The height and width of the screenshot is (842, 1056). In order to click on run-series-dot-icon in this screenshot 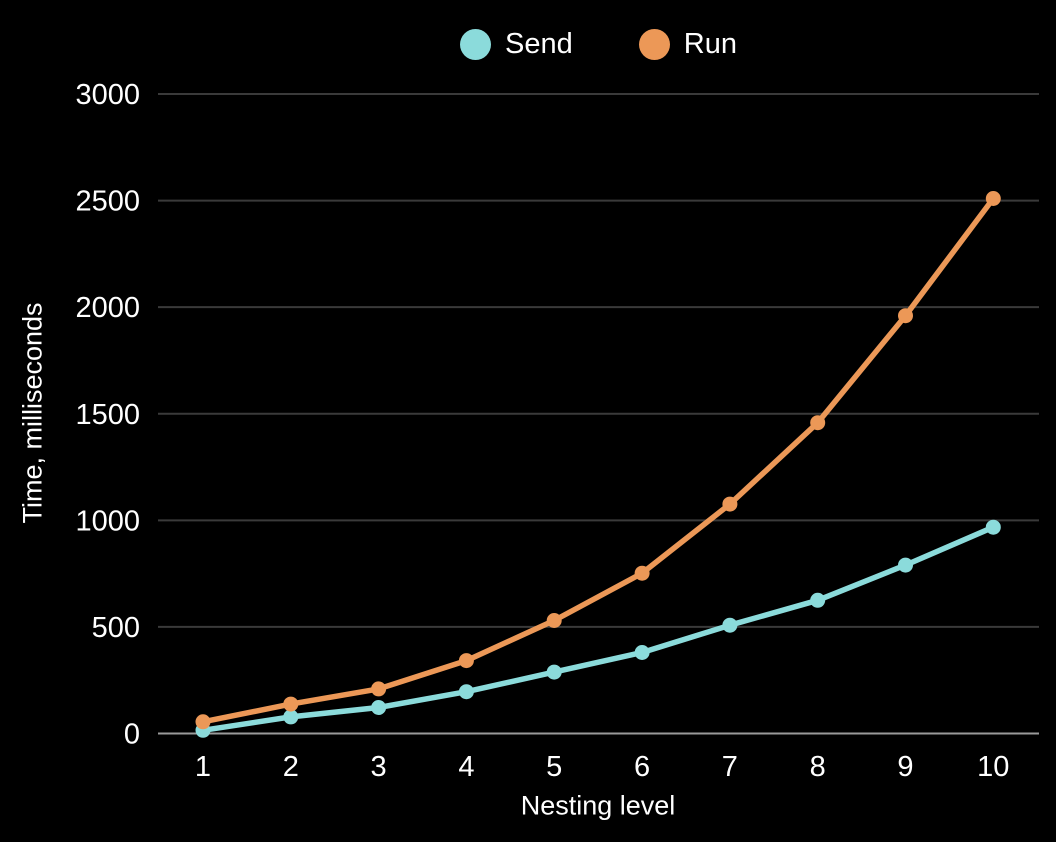, I will do `click(654, 44)`.